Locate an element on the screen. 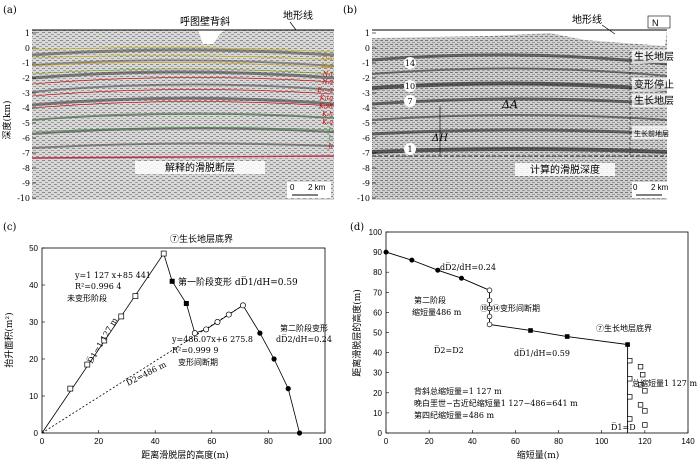  panel-label: (d) is located at coordinates (357, 227).